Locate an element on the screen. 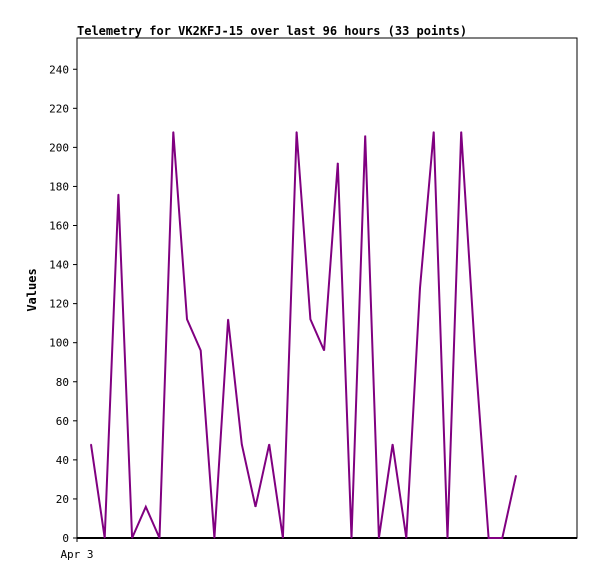 The height and width of the screenshot is (579, 597). y-tick-label: 180 is located at coordinates (59, 186).